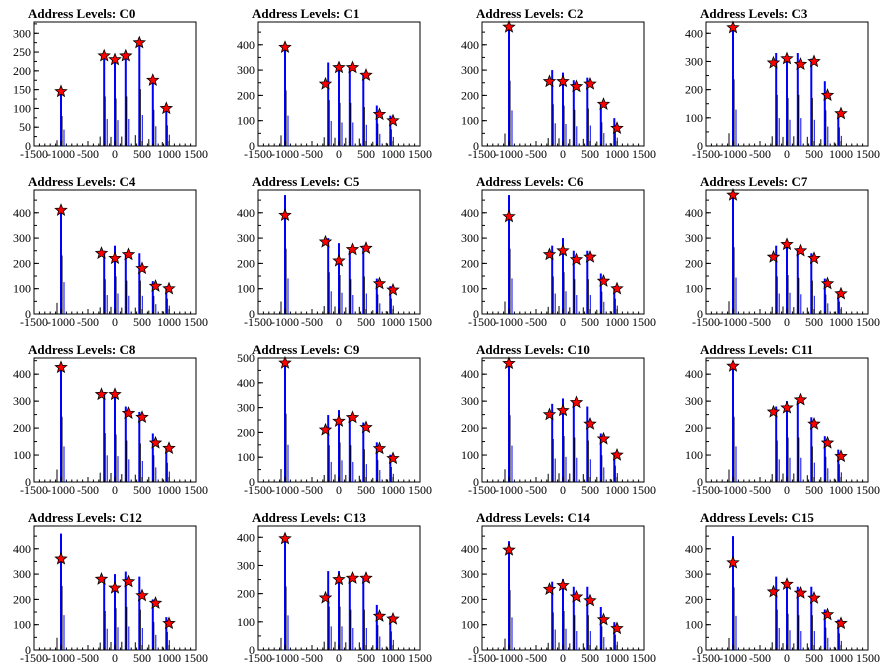 This screenshot has height=672, width=896. Describe the element at coordinates (306, 181) in the screenshot. I see `chart-title: Address Levels: C5` at that location.